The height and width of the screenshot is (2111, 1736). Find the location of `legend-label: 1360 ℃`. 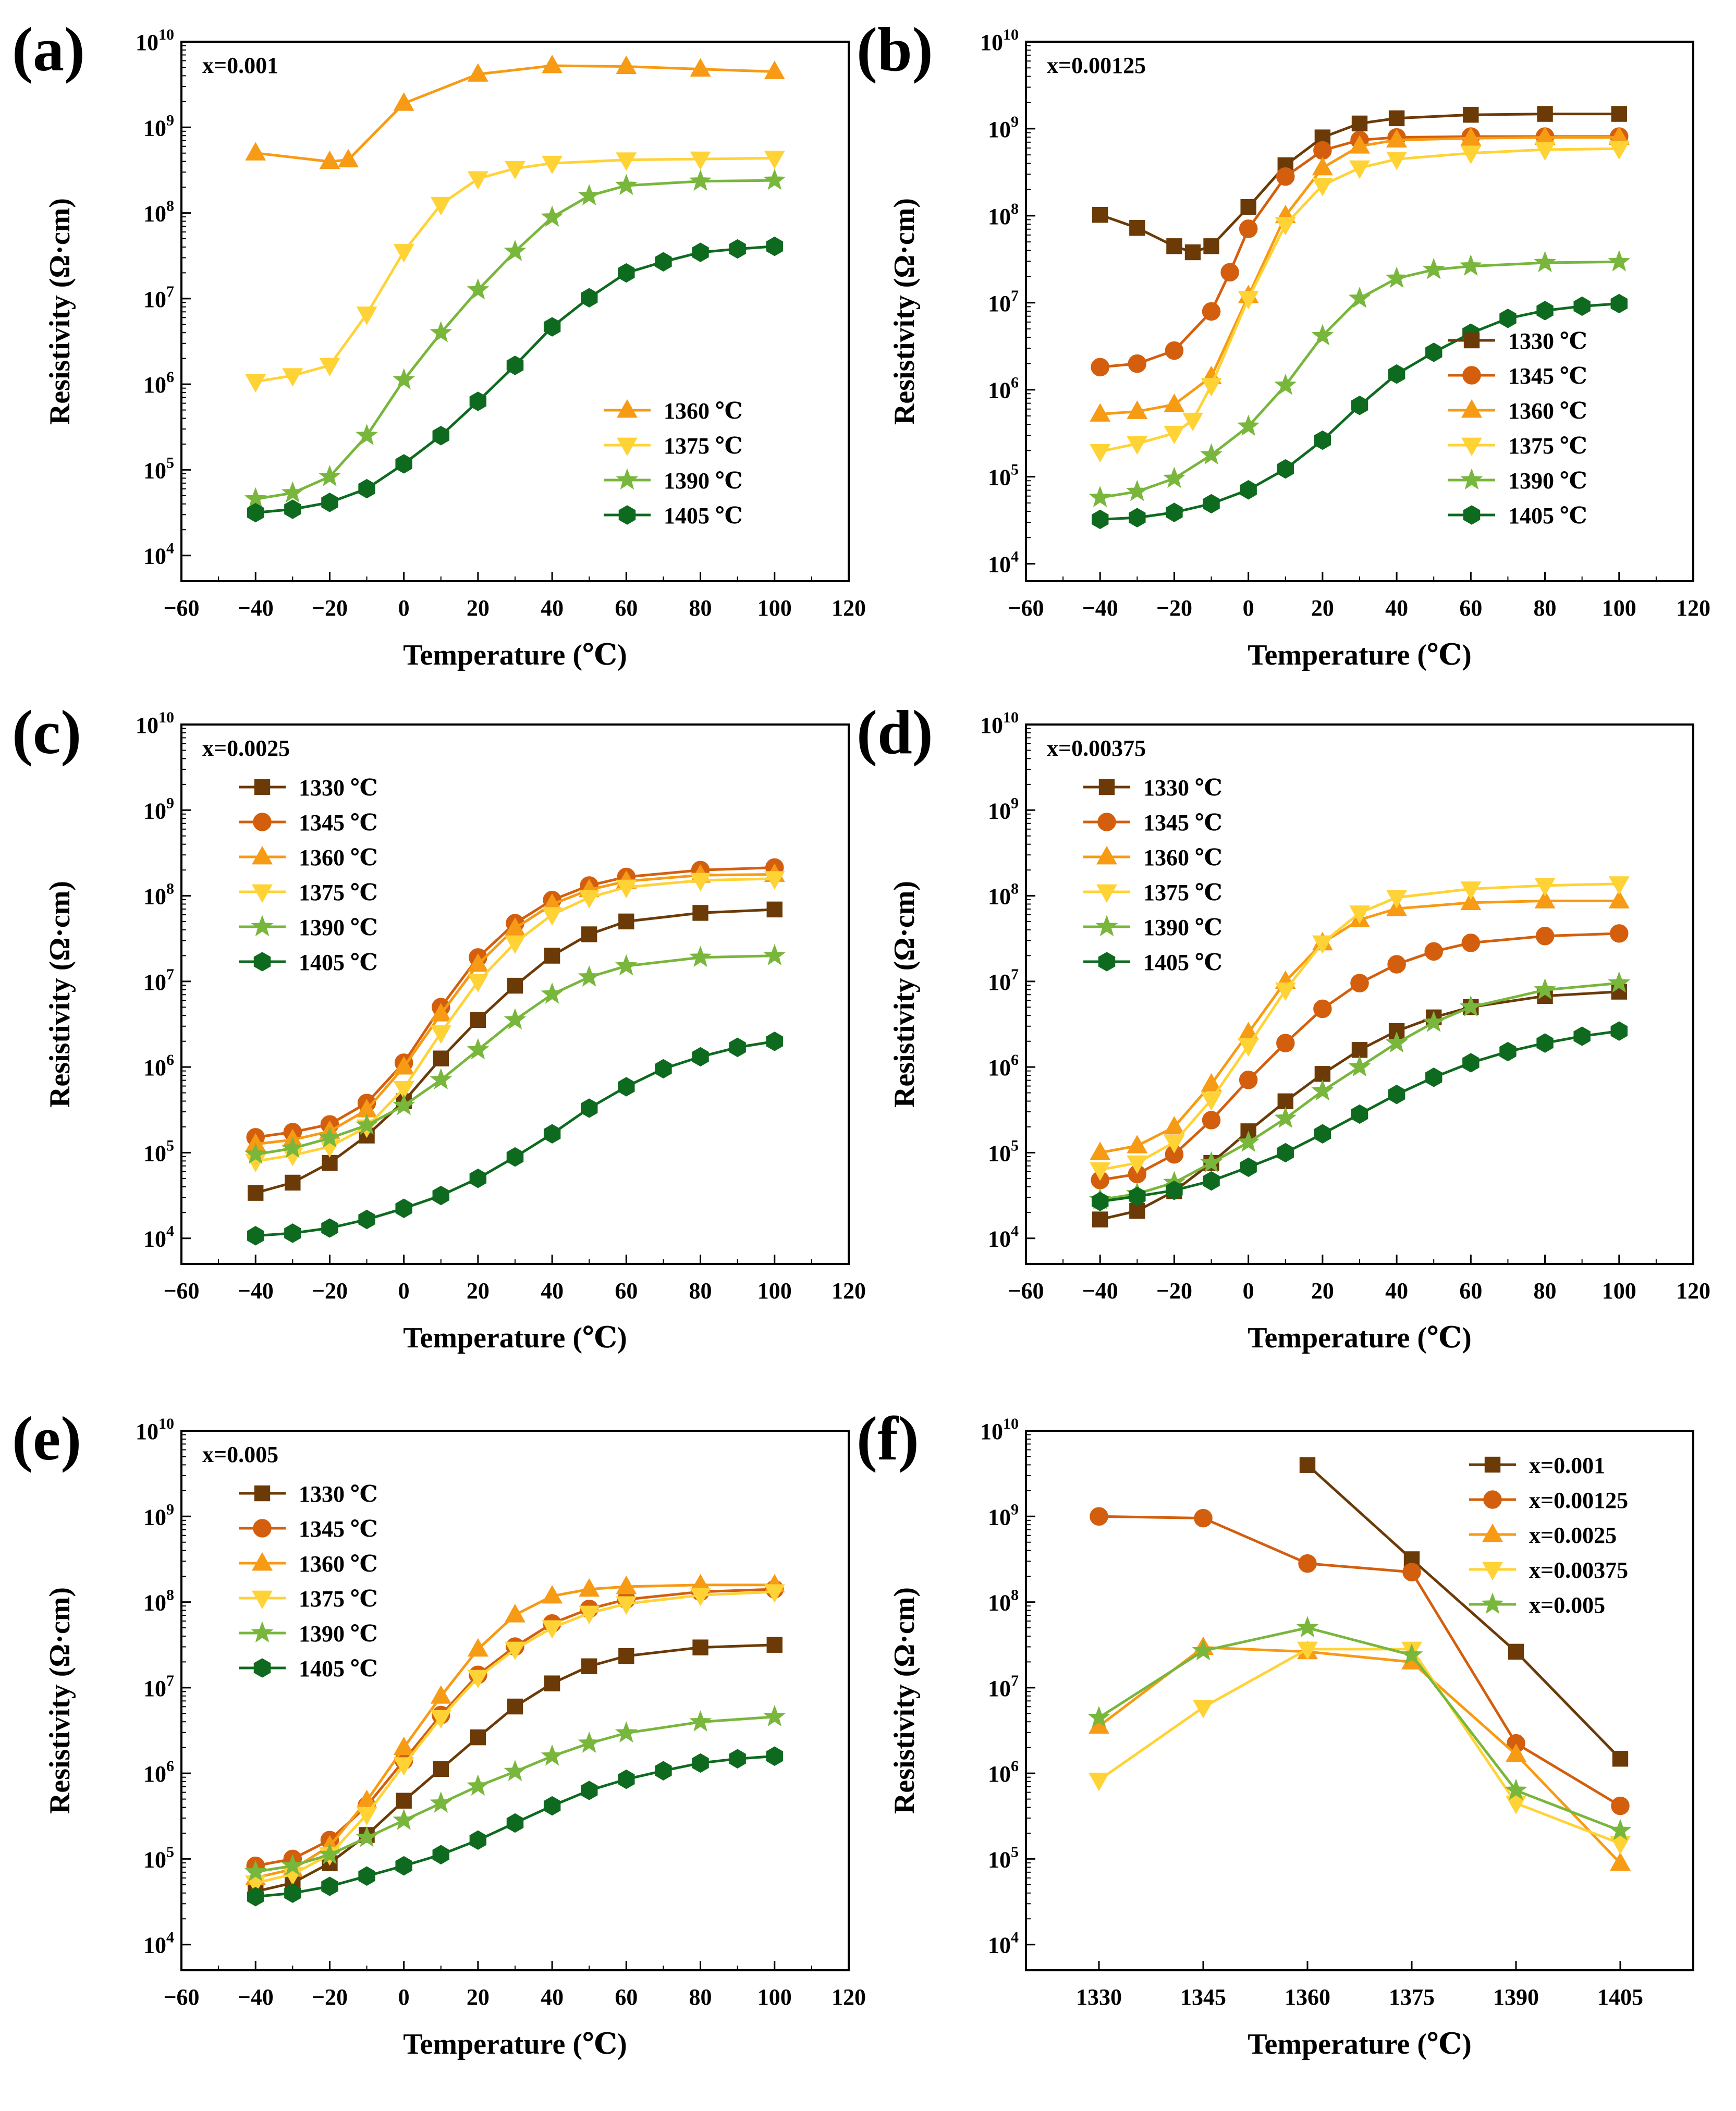

legend-label: 1360 ℃ is located at coordinates (339, 1564).